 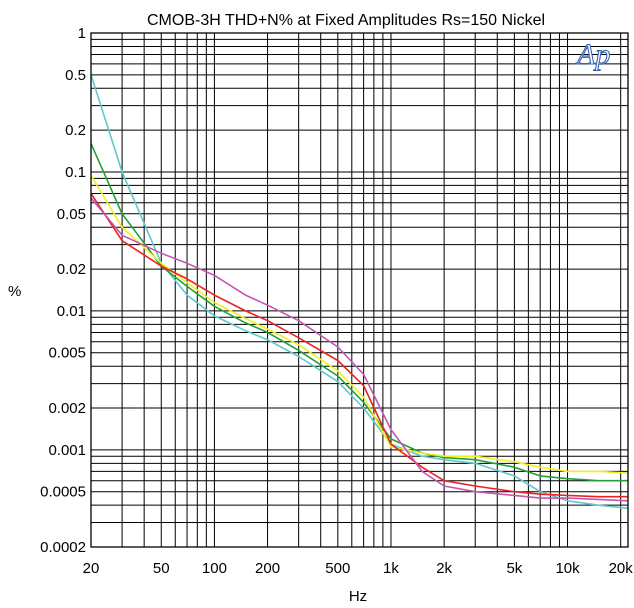 What do you see at coordinates (82, 33) in the screenshot?
I see `y-tick-label: 1` at bounding box center [82, 33].